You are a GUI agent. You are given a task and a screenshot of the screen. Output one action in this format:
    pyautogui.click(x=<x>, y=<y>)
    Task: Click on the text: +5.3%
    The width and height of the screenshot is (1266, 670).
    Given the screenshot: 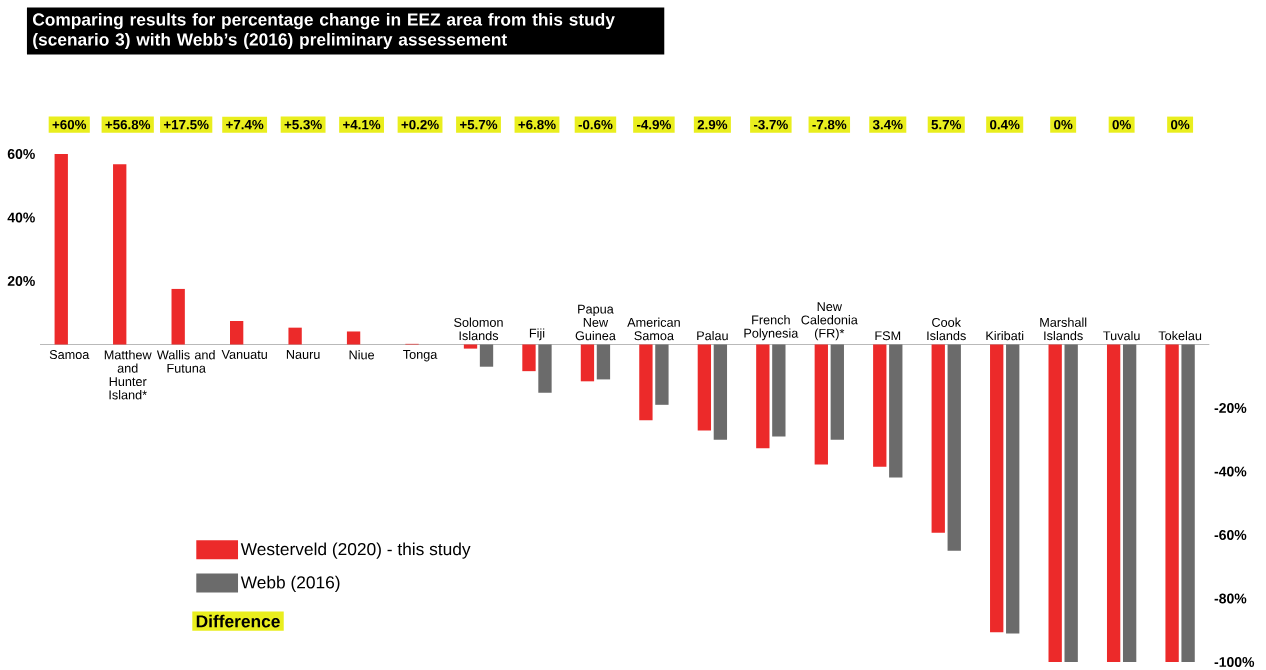 What is the action you would take?
    pyautogui.click(x=303, y=124)
    